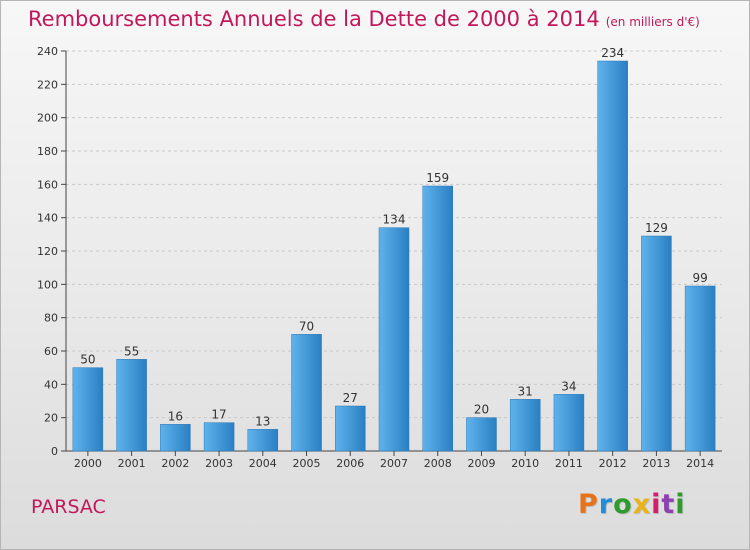 Image resolution: width=750 pixels, height=550 pixels. I want to click on x-tick-label: 2013, so click(656, 463).